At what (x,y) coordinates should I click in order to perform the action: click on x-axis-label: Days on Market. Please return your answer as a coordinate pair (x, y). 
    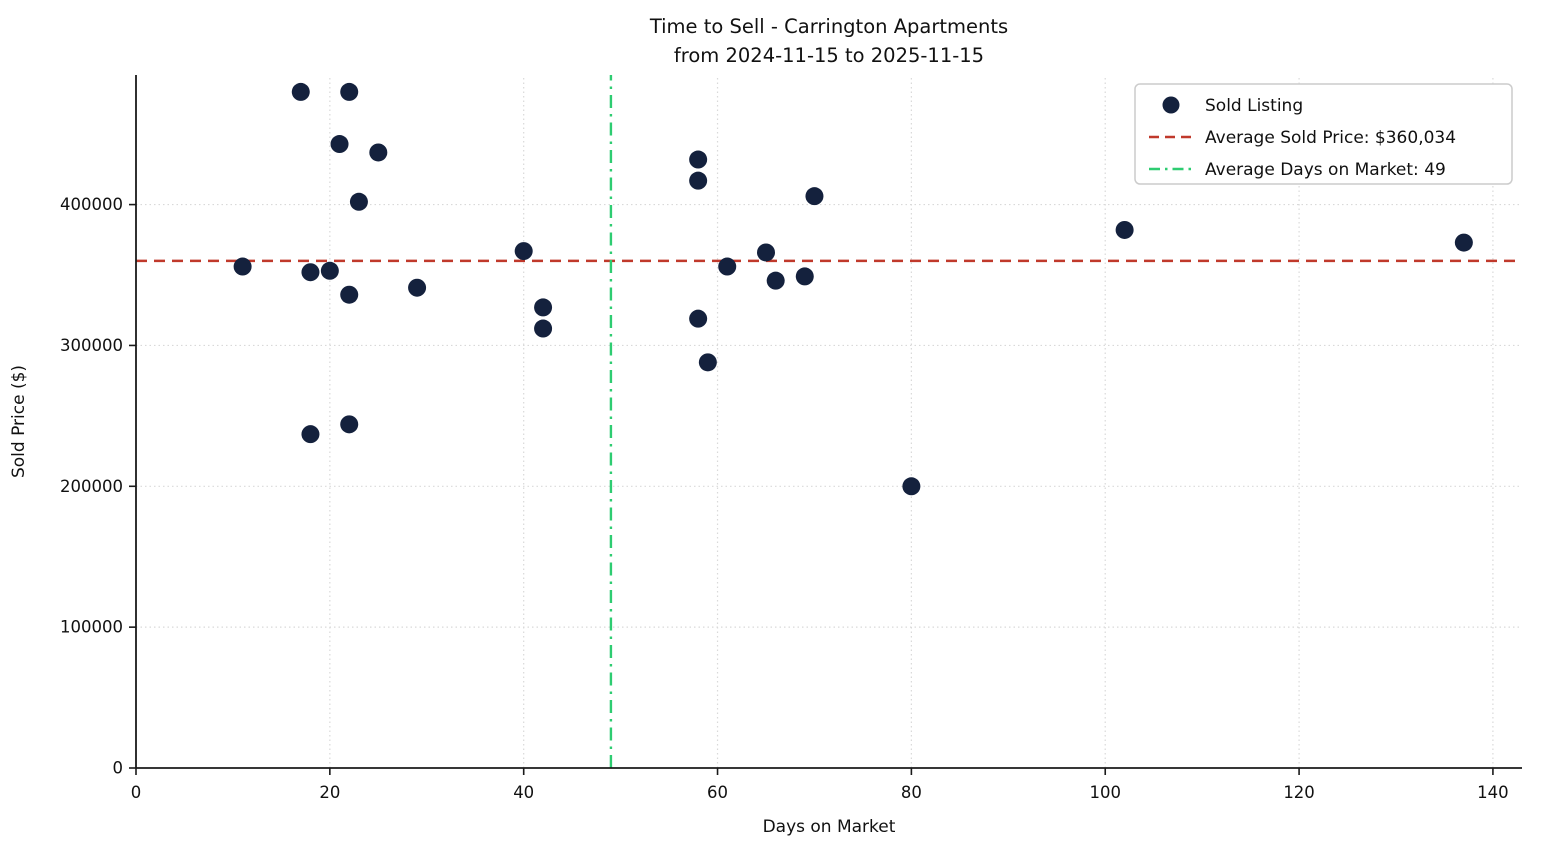
    Looking at the image, I should click on (829, 827).